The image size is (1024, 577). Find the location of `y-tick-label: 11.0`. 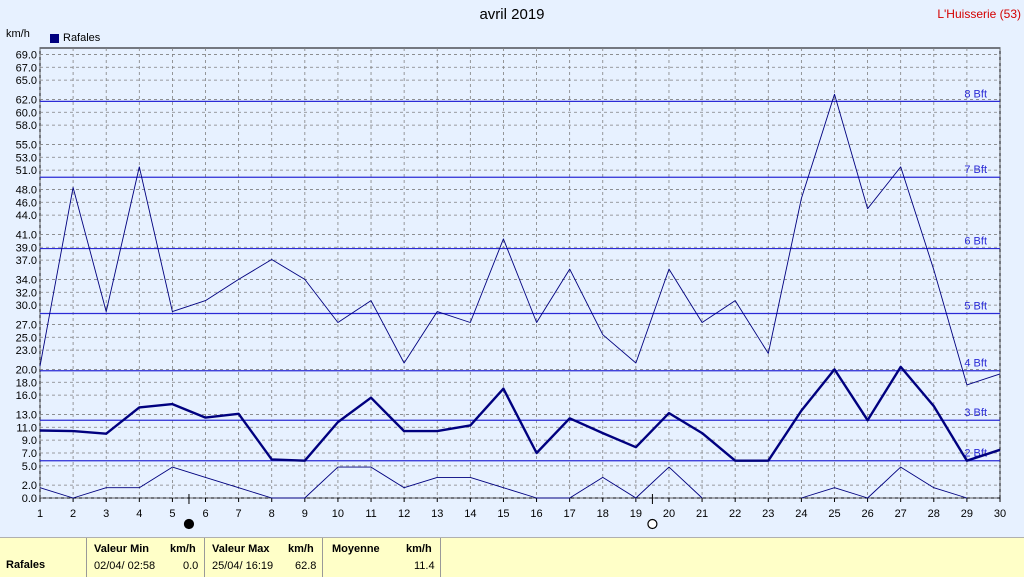

y-tick-label: 11.0 is located at coordinates (26, 428).